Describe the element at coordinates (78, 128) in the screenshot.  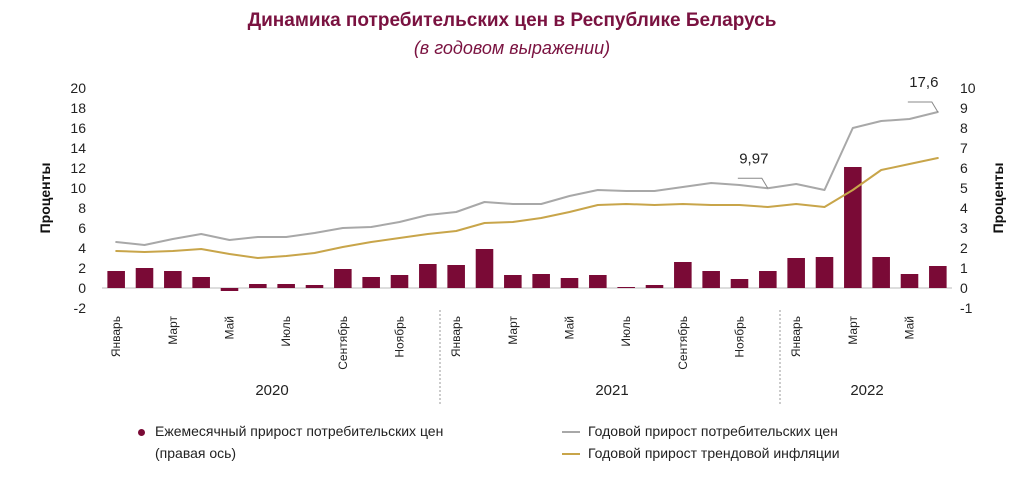
I see `left-axis-tick-label: 16` at that location.